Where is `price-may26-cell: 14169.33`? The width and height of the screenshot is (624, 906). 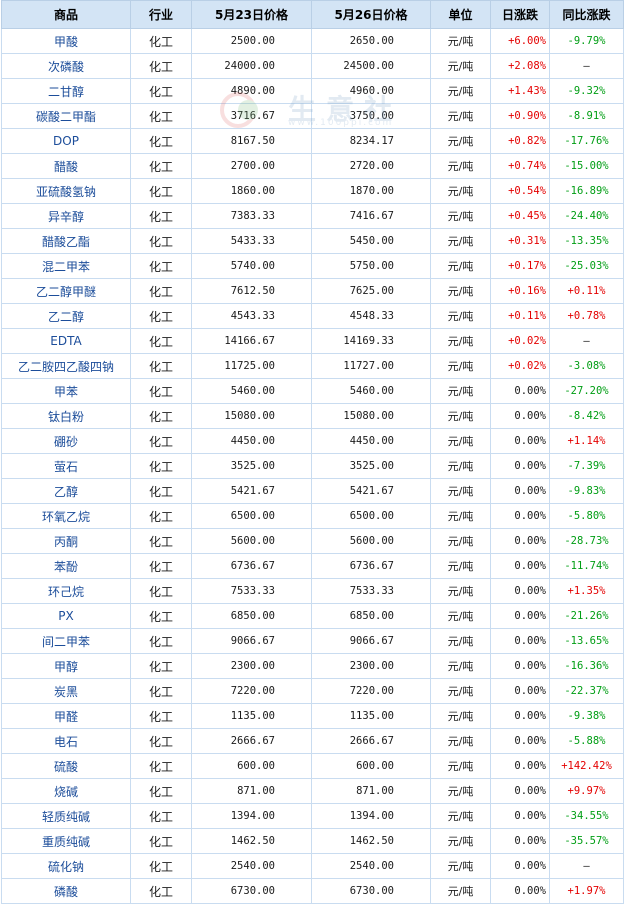
price-may26-cell: 14169.33 is located at coordinates (371, 341).